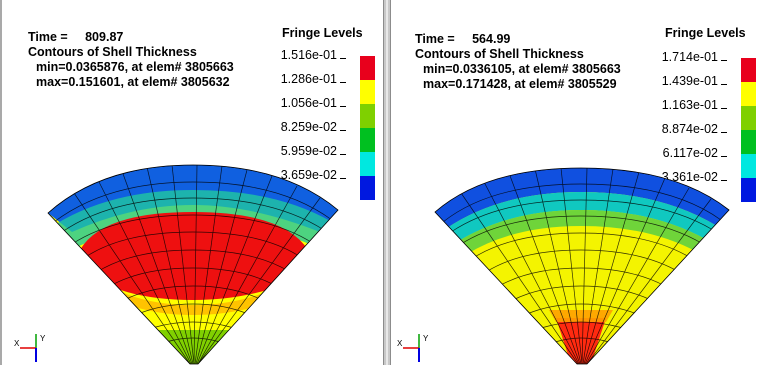 This screenshot has height=365, width=761. Describe the element at coordinates (133, 82) in the screenshot. I see `max-text: max=0.151601, at elem# 3805632` at that location.